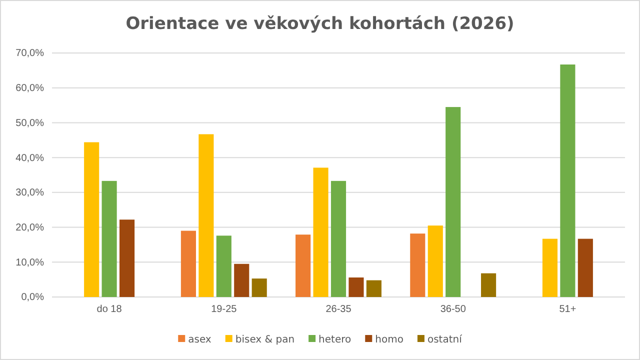 The height and width of the screenshot is (360, 640). I want to click on x-tick-label: 36-50, so click(453, 310).